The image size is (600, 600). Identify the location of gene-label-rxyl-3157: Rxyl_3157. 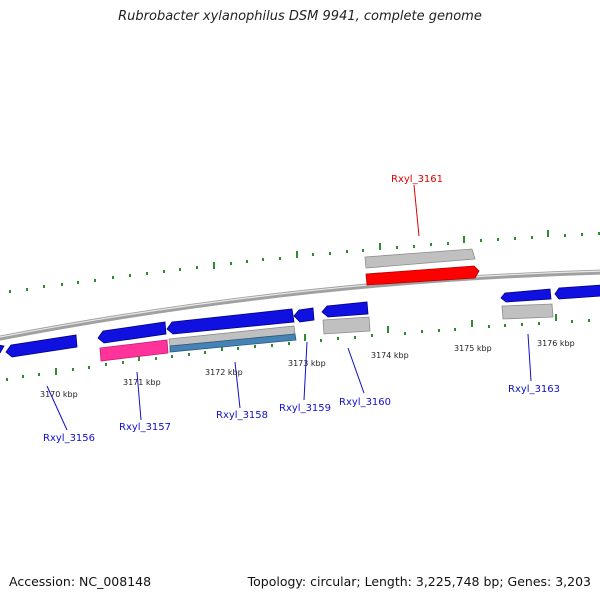
(145, 427).